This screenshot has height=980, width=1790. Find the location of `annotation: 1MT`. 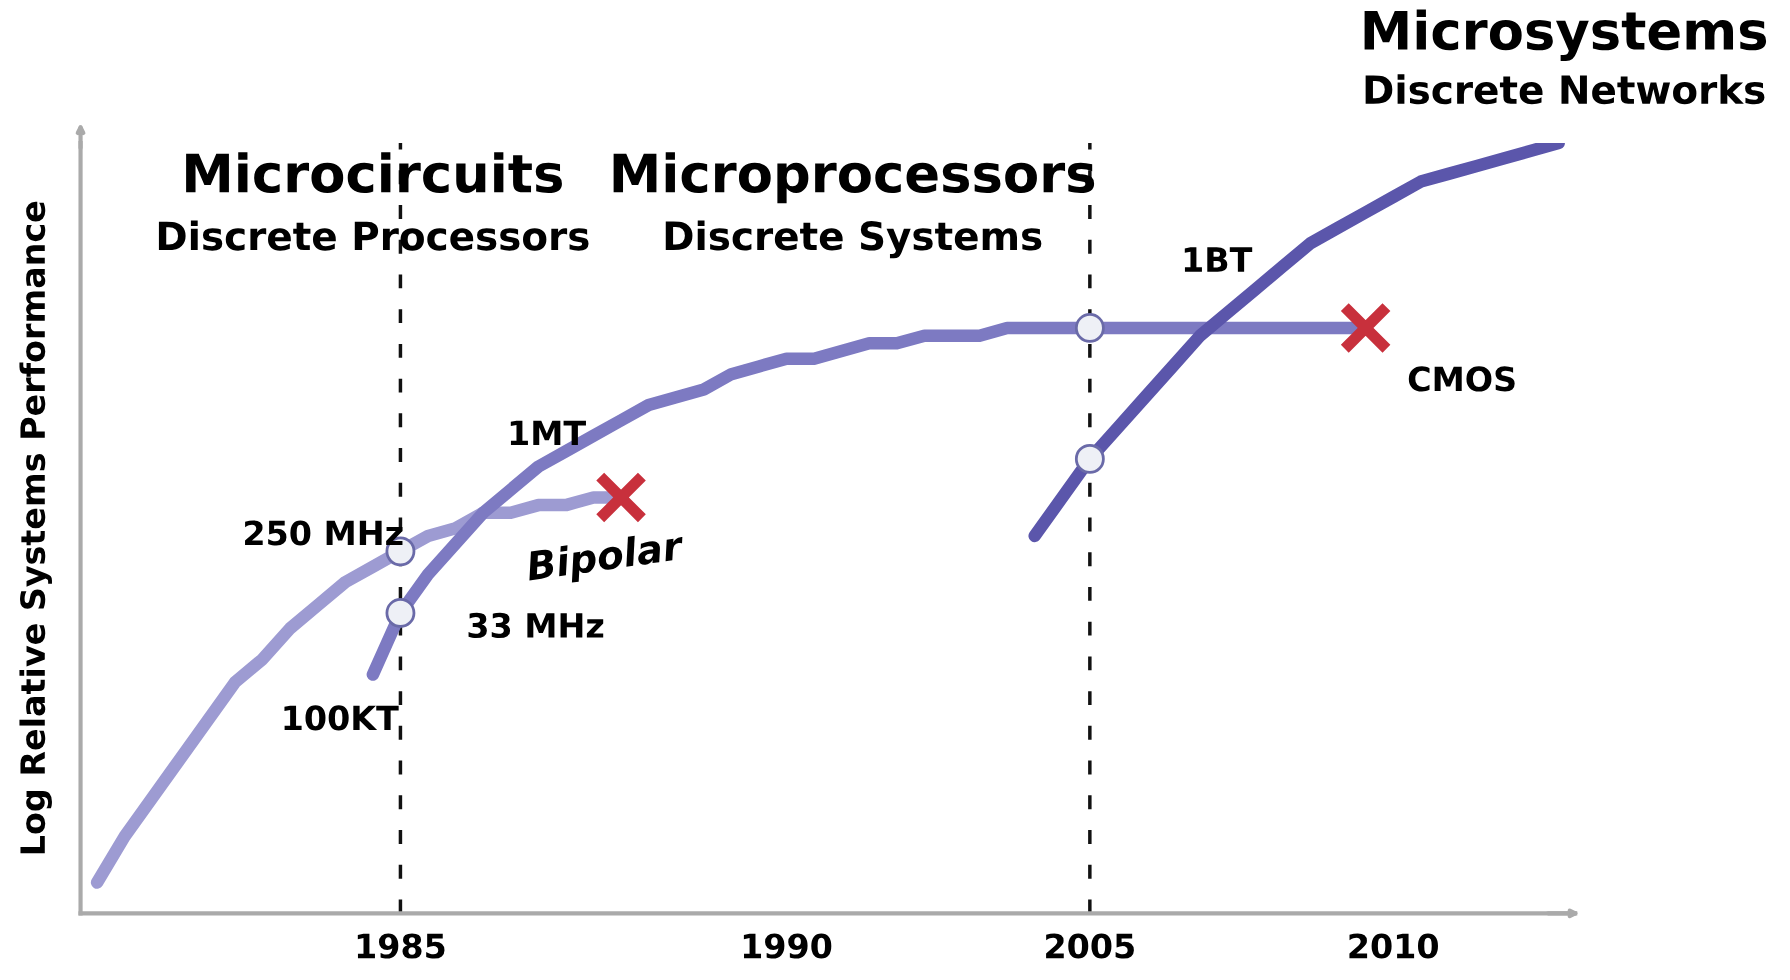

annotation: 1MT is located at coordinates (548, 432).